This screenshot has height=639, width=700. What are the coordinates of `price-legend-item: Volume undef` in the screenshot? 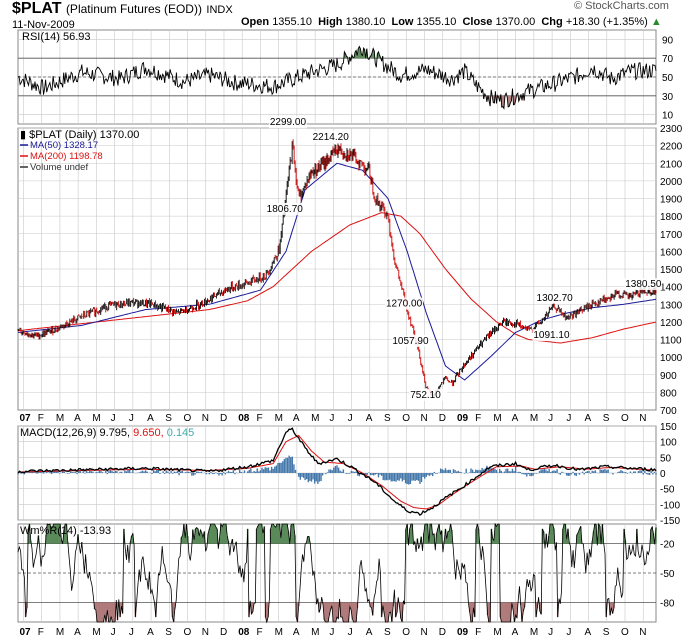 It's located at (59, 167).